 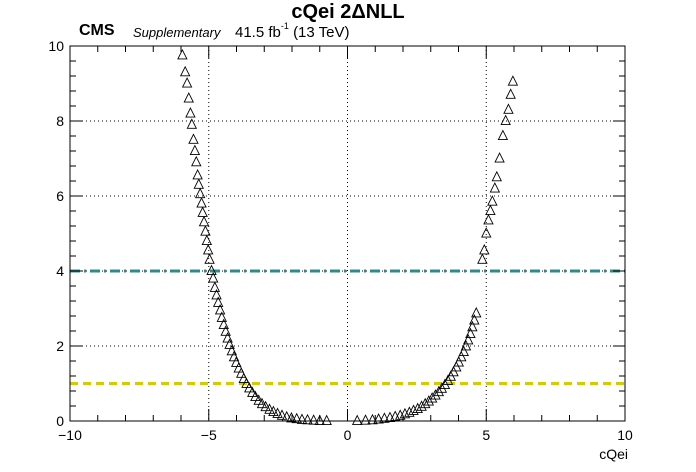 I want to click on luminosity-label: 41.5 fb-1 (13 TeV), so click(x=292, y=31).